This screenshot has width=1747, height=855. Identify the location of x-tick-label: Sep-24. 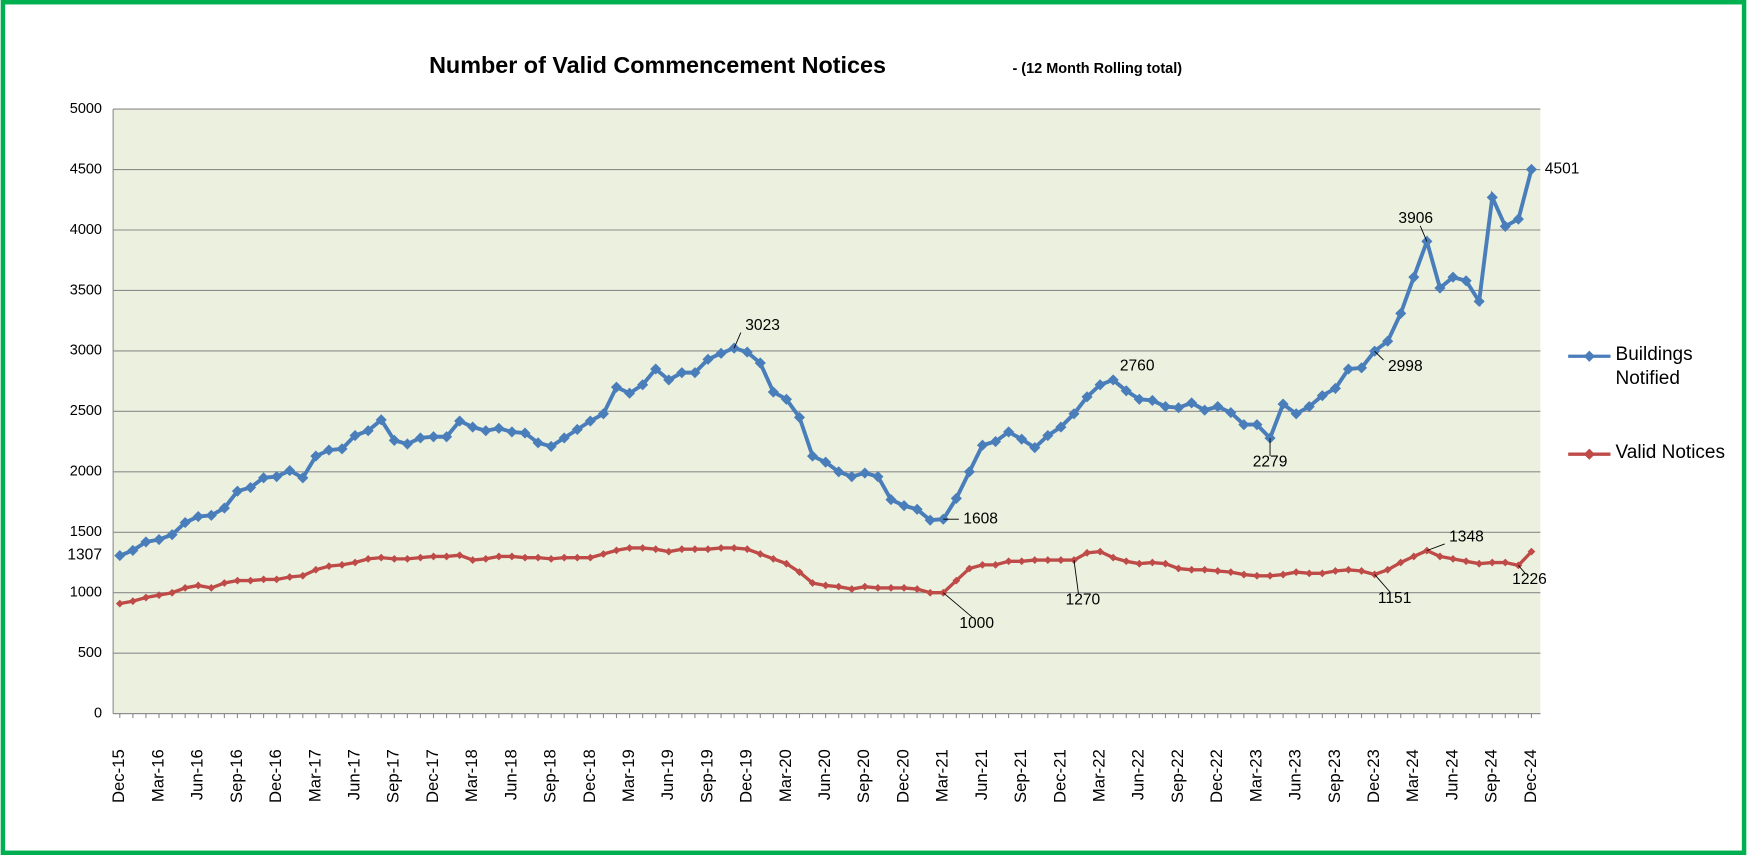
(1491, 776).